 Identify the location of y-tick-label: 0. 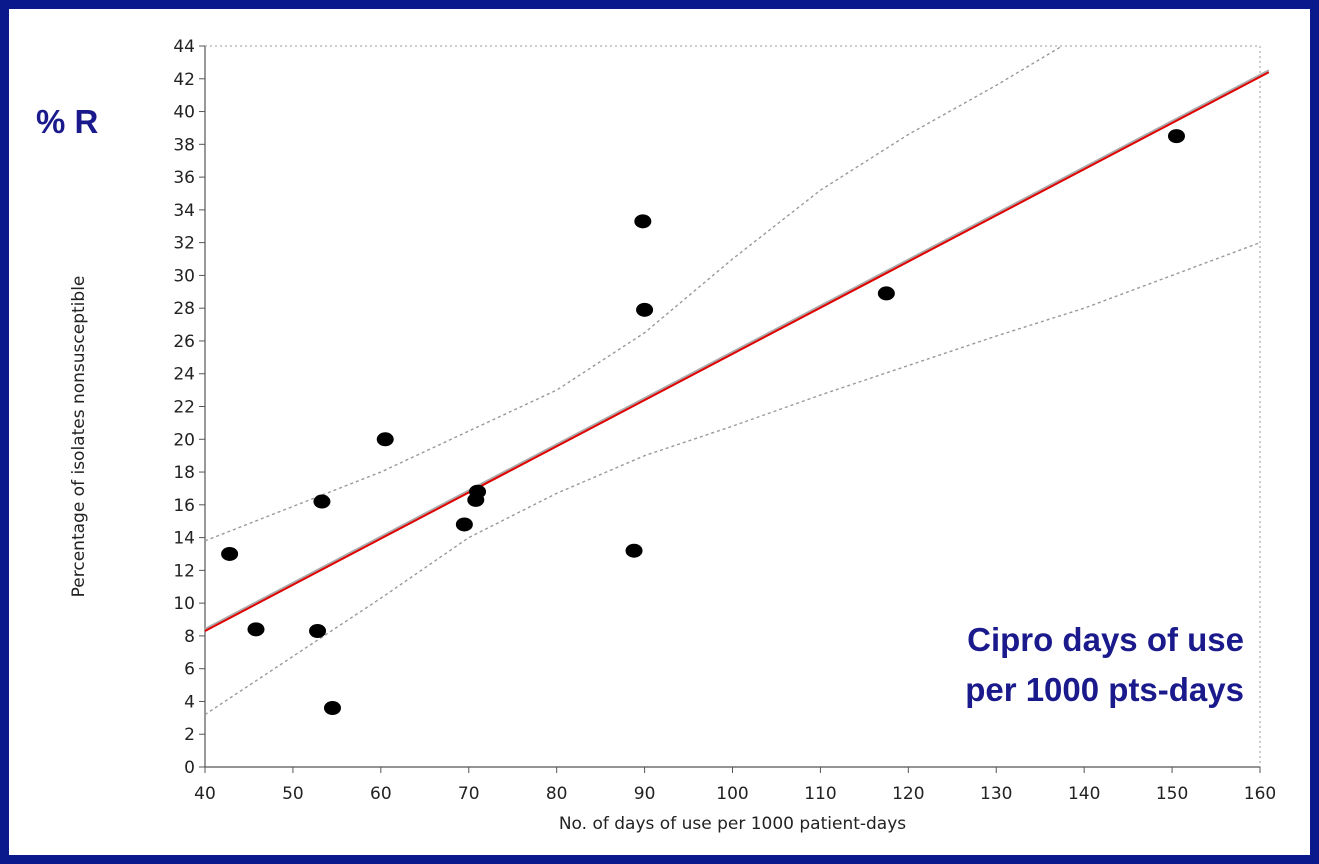
(189, 768).